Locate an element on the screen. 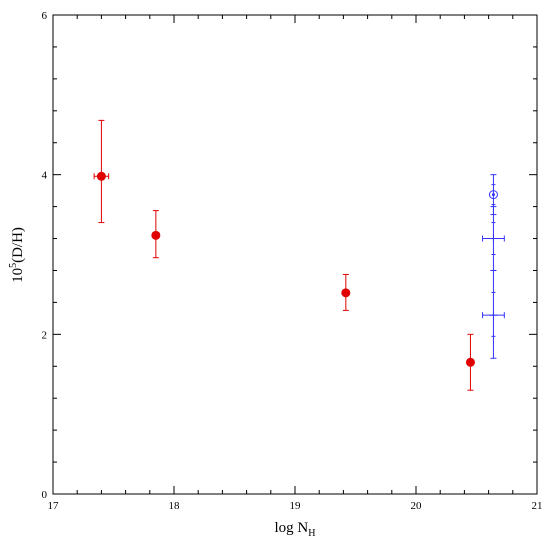 This screenshot has height=546, width=546. y-tick-label: 4 is located at coordinates (45, 176).